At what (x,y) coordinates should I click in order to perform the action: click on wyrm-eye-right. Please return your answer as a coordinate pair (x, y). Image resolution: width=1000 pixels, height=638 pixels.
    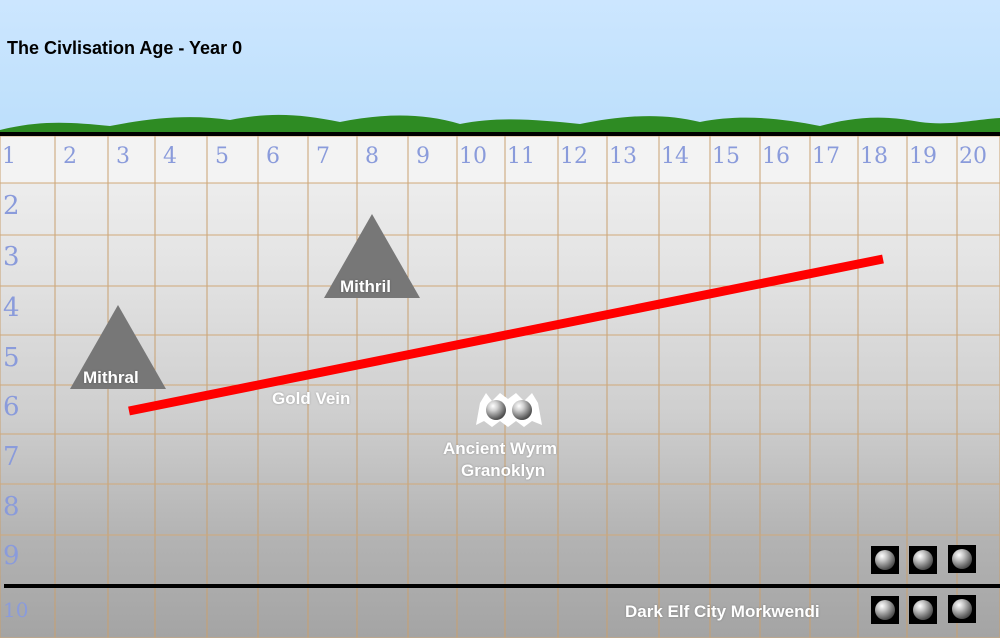
    Looking at the image, I should click on (522, 410).